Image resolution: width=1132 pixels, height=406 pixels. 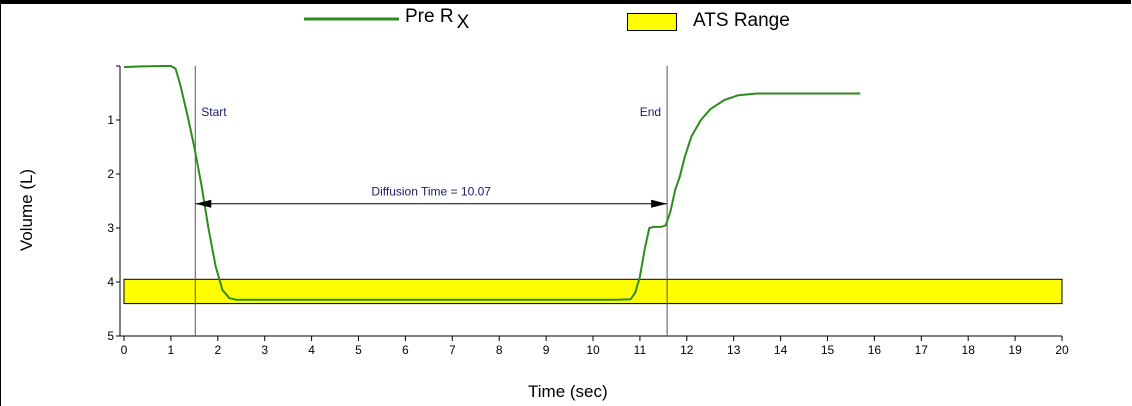 What do you see at coordinates (652, 22) in the screenshot?
I see `legend-range-swatch` at bounding box center [652, 22].